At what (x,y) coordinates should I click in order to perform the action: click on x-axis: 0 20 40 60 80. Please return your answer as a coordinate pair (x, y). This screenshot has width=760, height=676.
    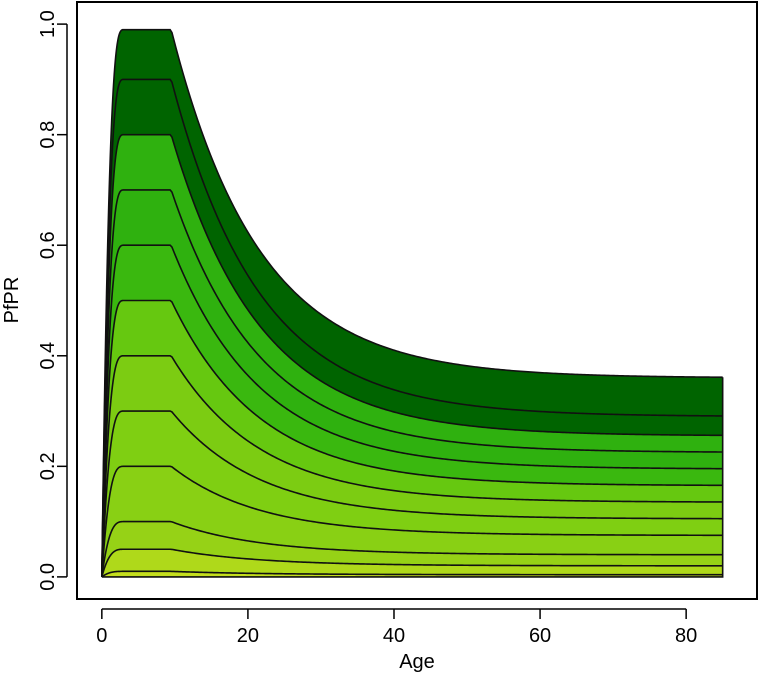
    Looking at the image, I should click on (396, 627).